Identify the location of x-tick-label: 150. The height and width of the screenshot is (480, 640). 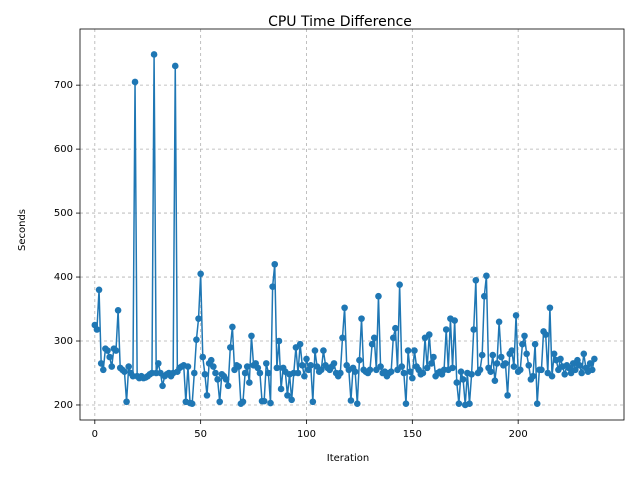
(412, 434).